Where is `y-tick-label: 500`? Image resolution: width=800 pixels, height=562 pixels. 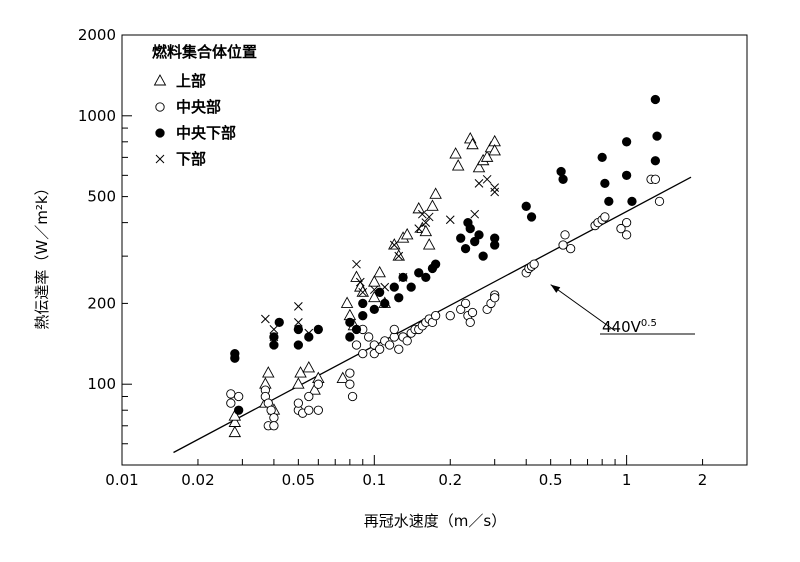 y-tick-label: 500 is located at coordinates (101, 197).